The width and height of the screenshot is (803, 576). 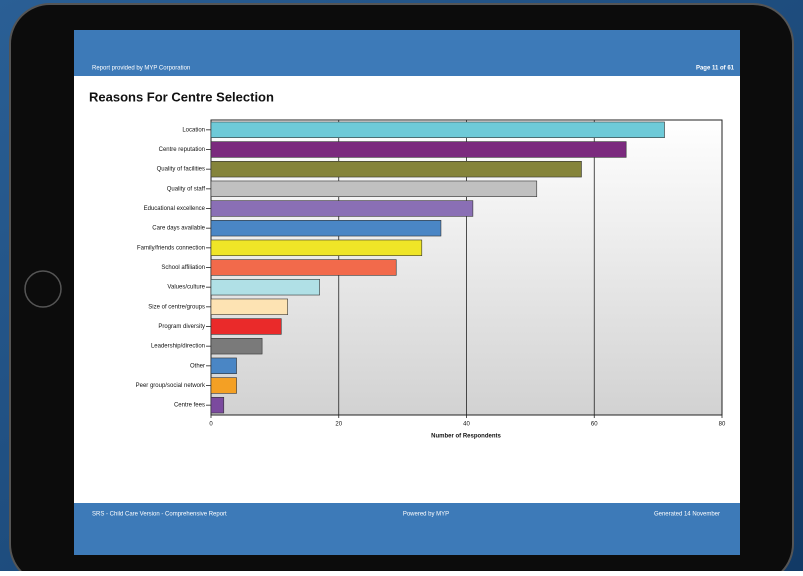 I want to click on y-tick-label: Size of centre/groups, so click(x=176, y=307).